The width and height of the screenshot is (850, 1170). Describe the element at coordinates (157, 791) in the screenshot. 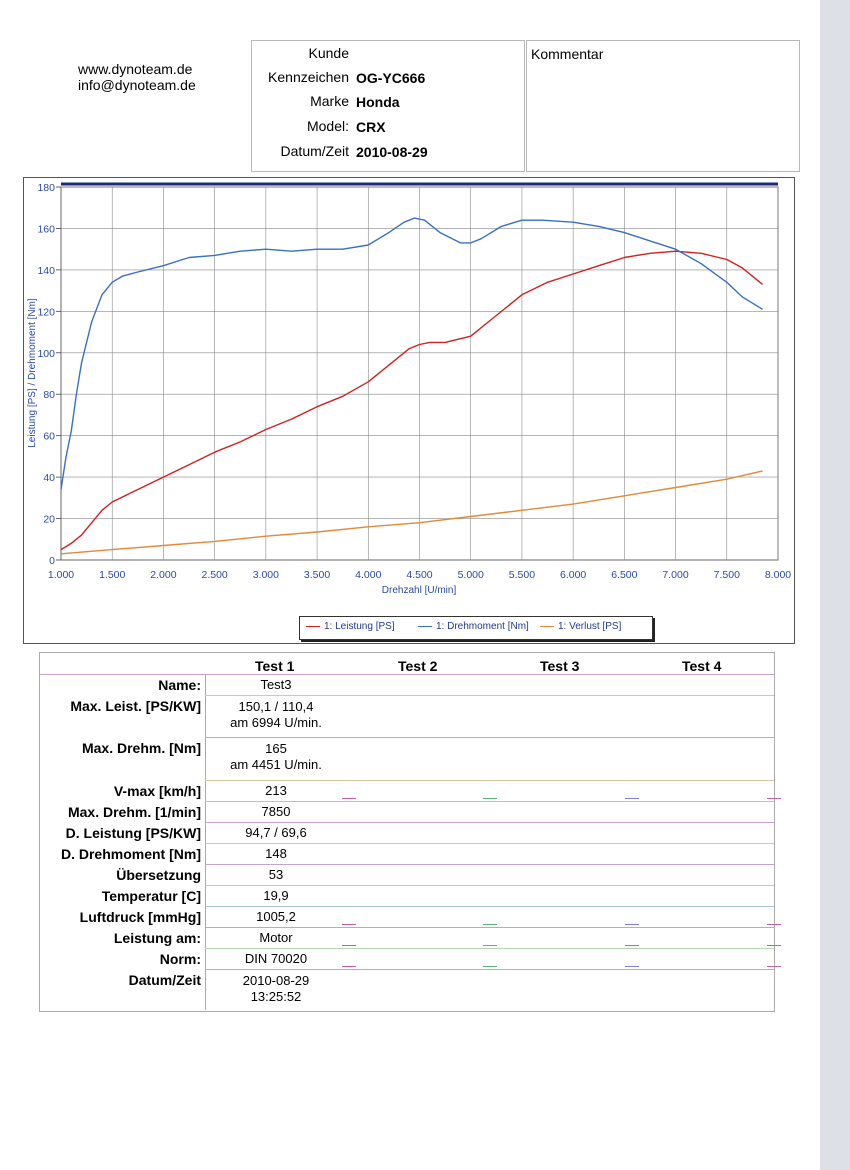

I see `row-label: V-max [km/h]` at that location.